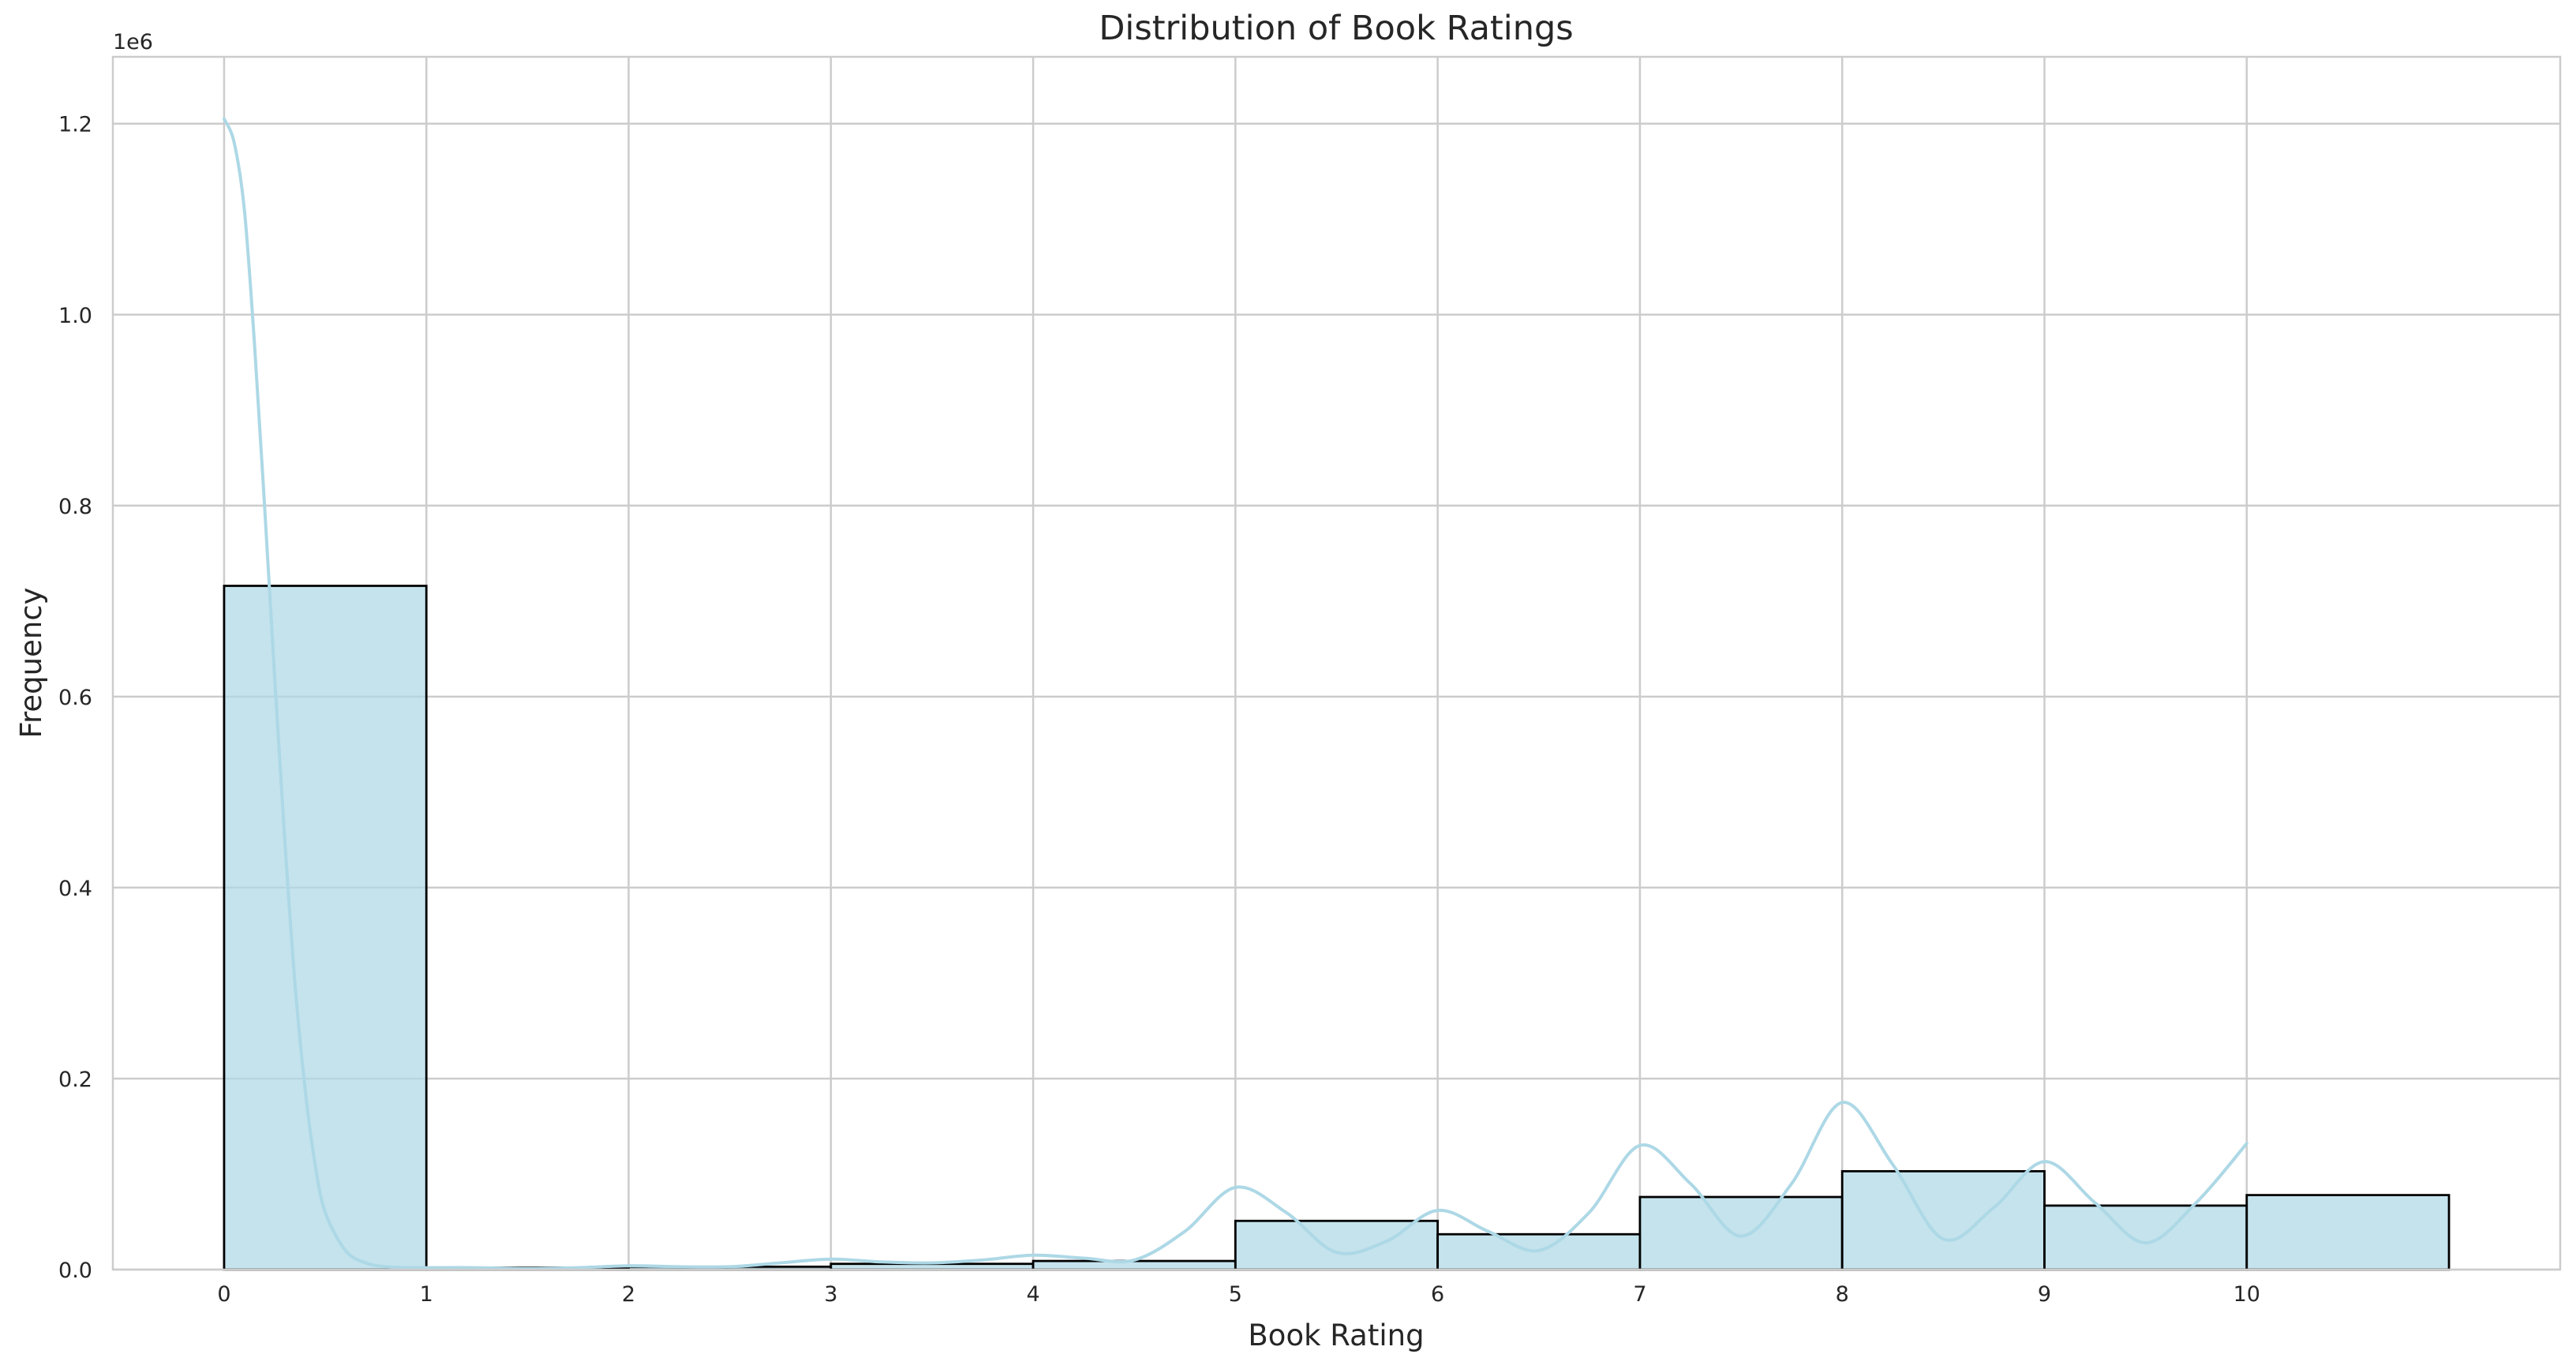 The width and height of the screenshot is (2576, 1369). I want to click on x-tick-label-8: 8, so click(1842, 1294).